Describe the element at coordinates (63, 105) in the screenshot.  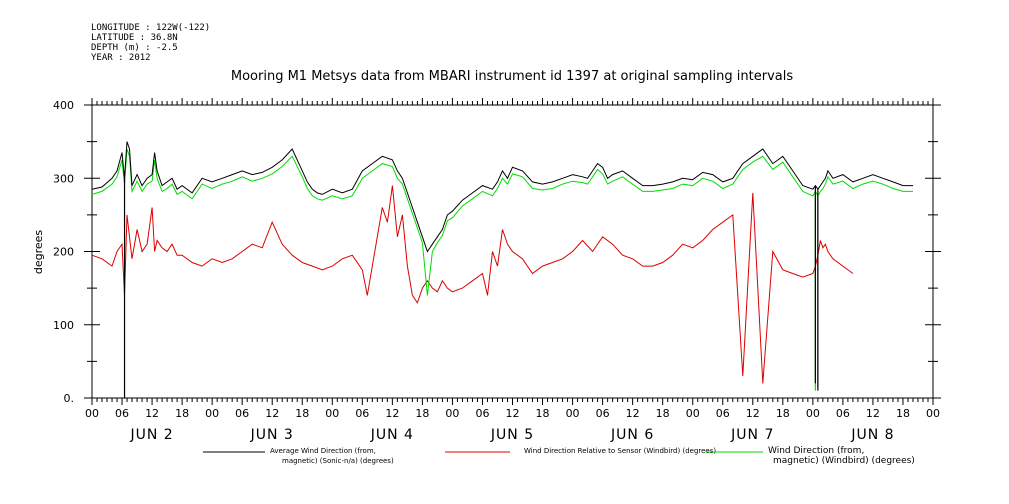
I see `y-tick-label: 400` at that location.